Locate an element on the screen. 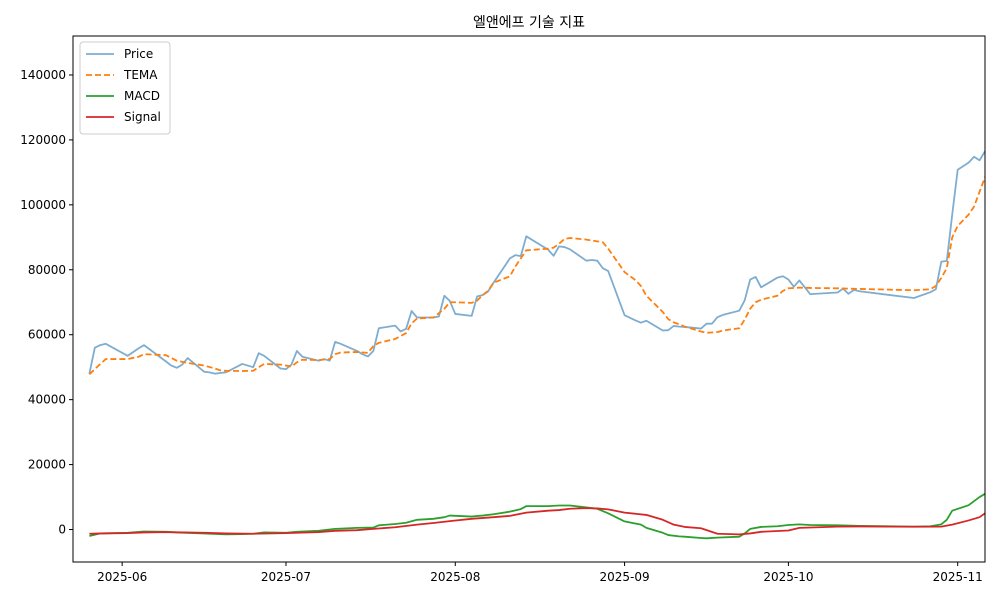 Image resolution: width=1000 pixels, height=600 pixels. y-tick-label: 140000 is located at coordinates (43, 75).